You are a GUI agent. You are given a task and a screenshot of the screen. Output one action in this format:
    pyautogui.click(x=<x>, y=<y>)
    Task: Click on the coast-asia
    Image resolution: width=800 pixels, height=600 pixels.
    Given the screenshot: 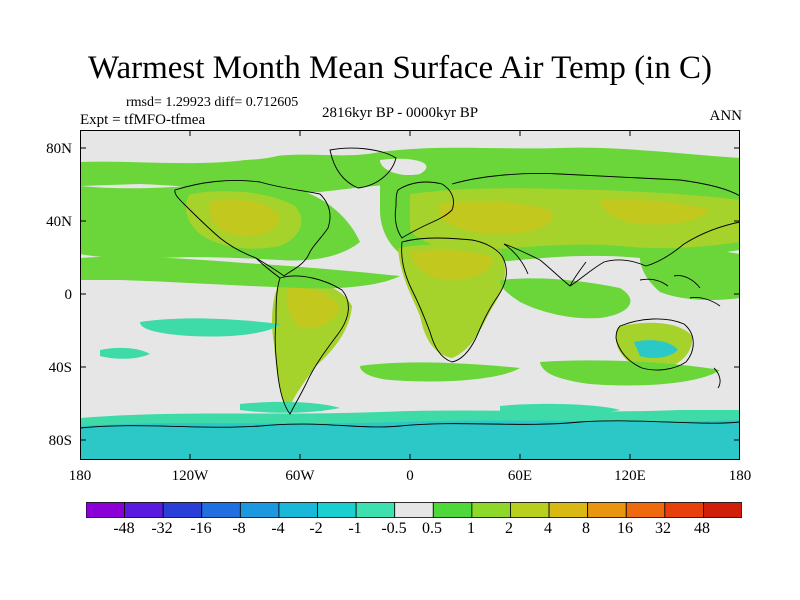 What is the action you would take?
    pyautogui.click(x=595, y=230)
    